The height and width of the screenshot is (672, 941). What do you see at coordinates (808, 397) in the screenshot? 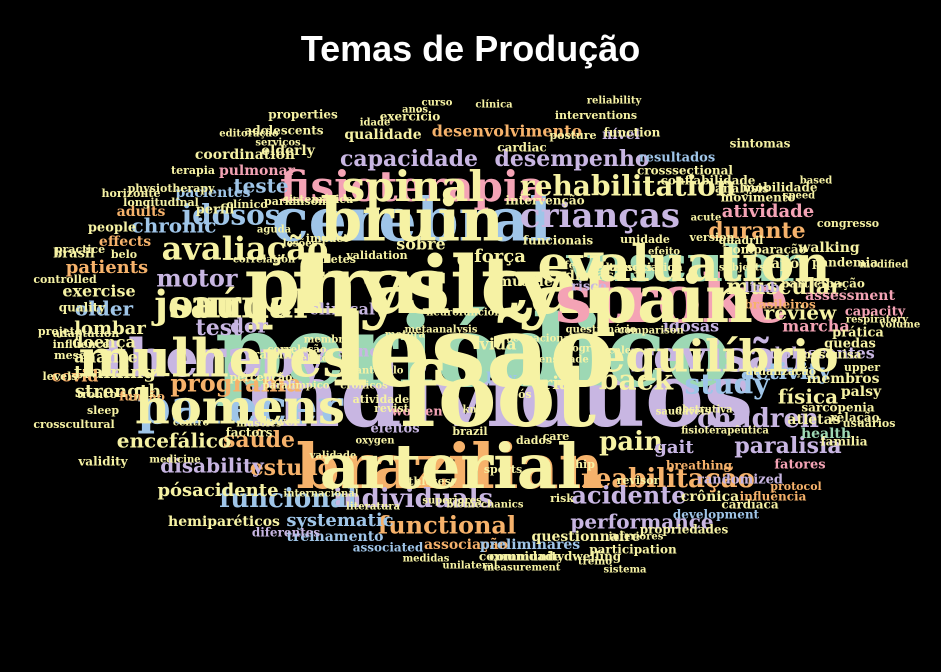
I see `word-46: física` at bounding box center [808, 397].